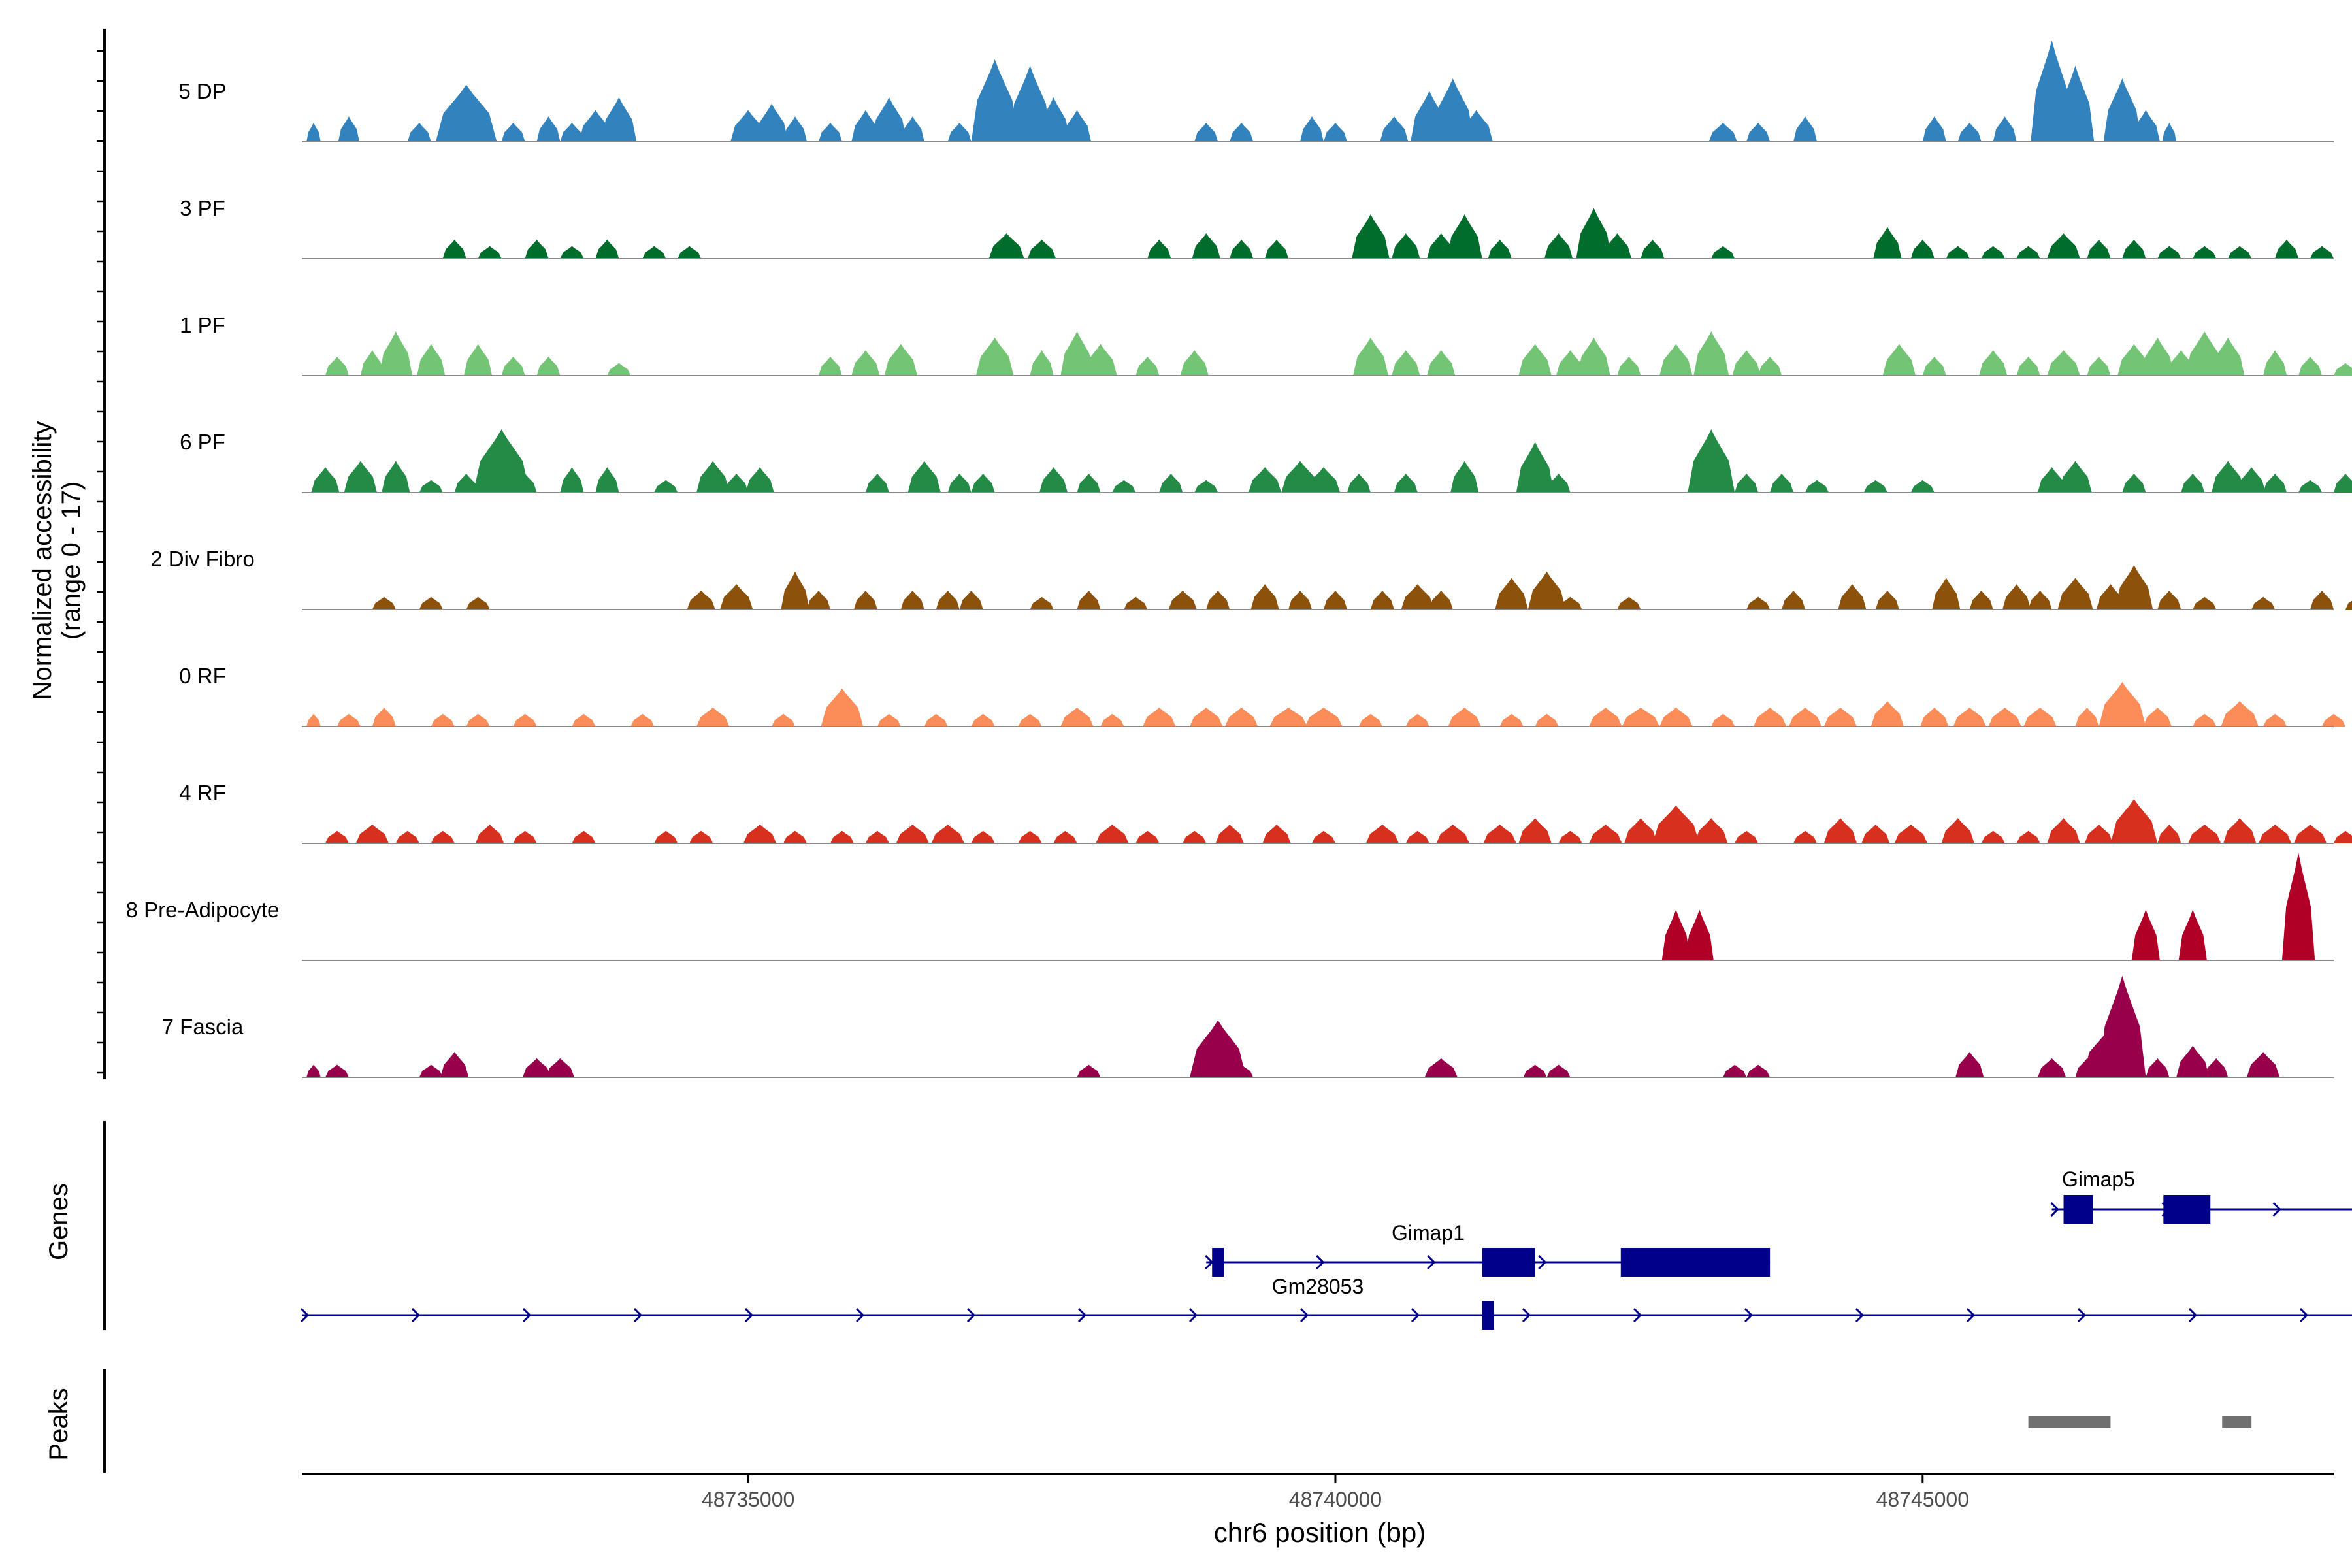  I want to click on x-tick-label: 48735000, so click(748, 1499).